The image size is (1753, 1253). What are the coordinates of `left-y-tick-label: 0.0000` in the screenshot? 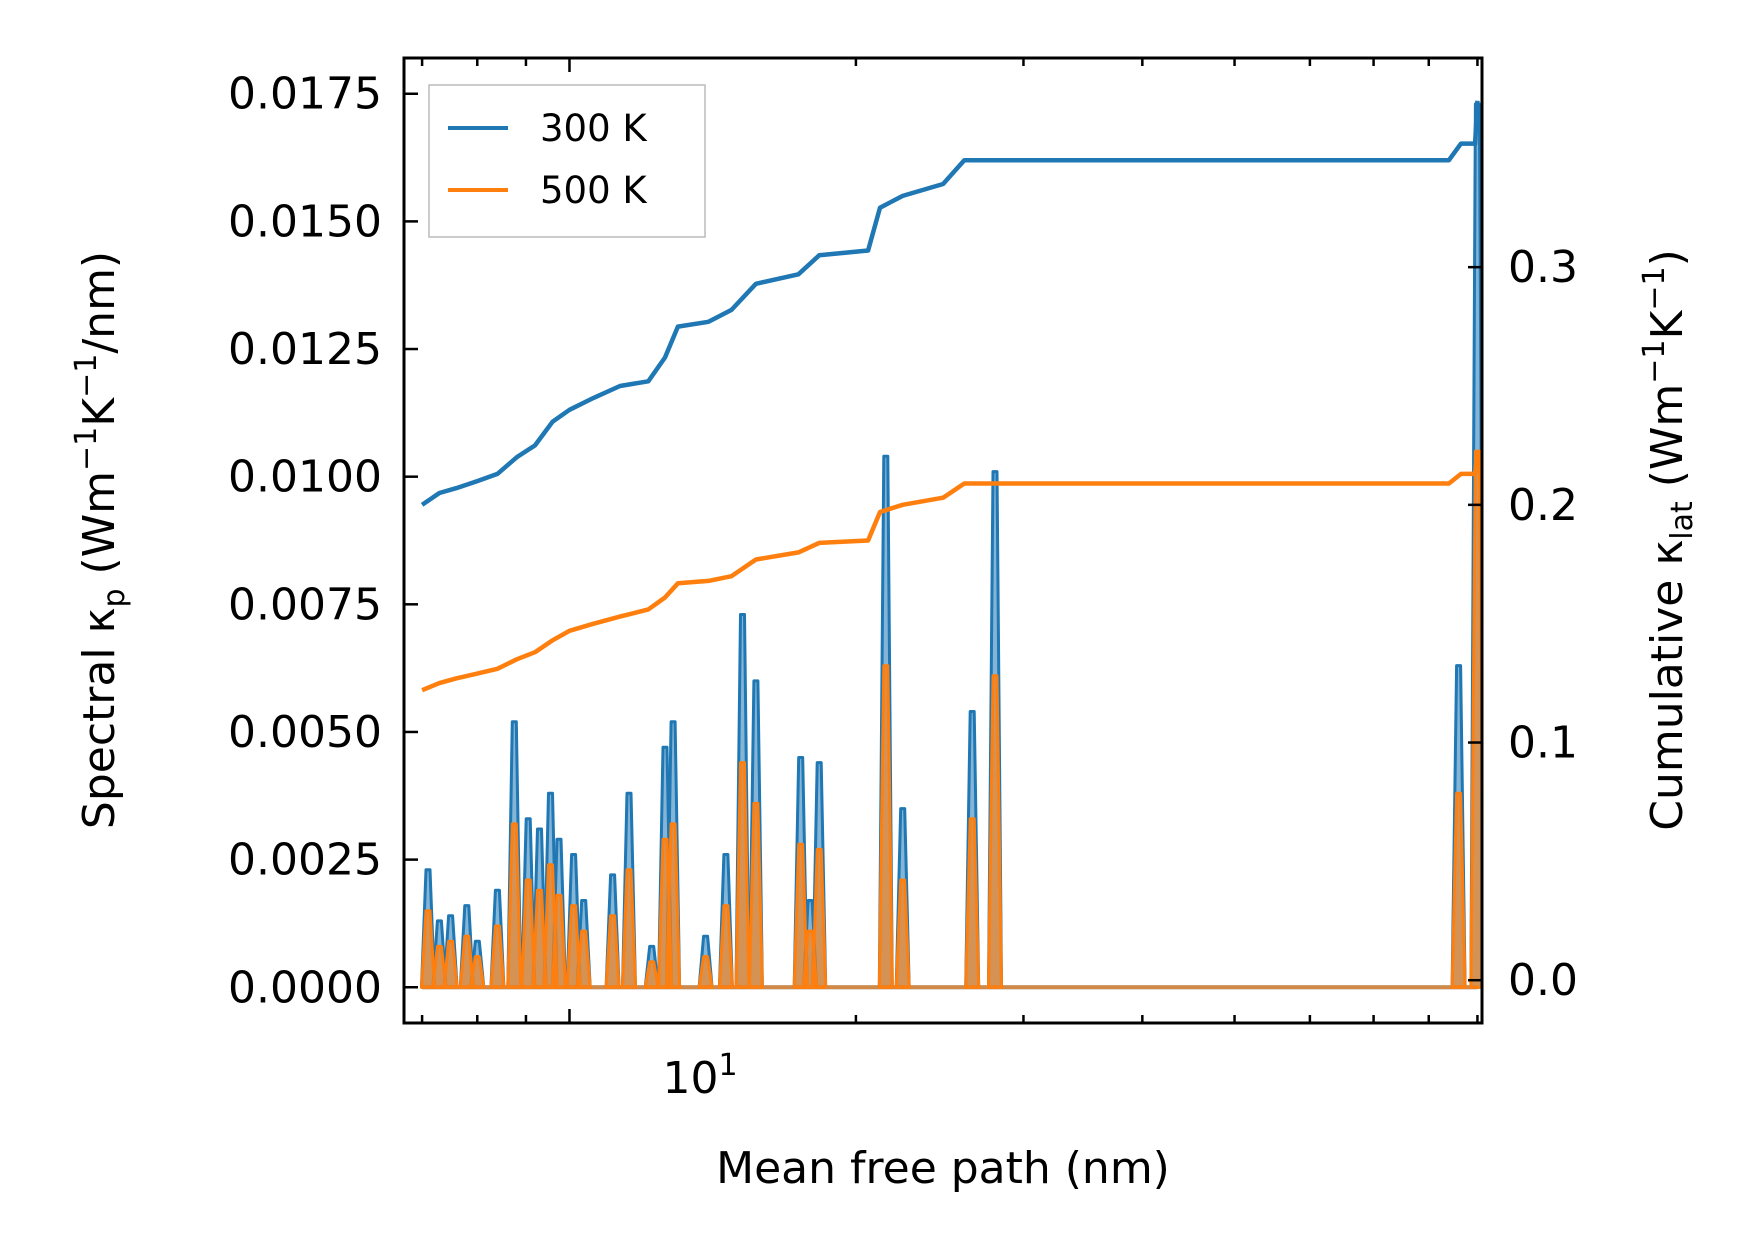 It's located at (305, 987).